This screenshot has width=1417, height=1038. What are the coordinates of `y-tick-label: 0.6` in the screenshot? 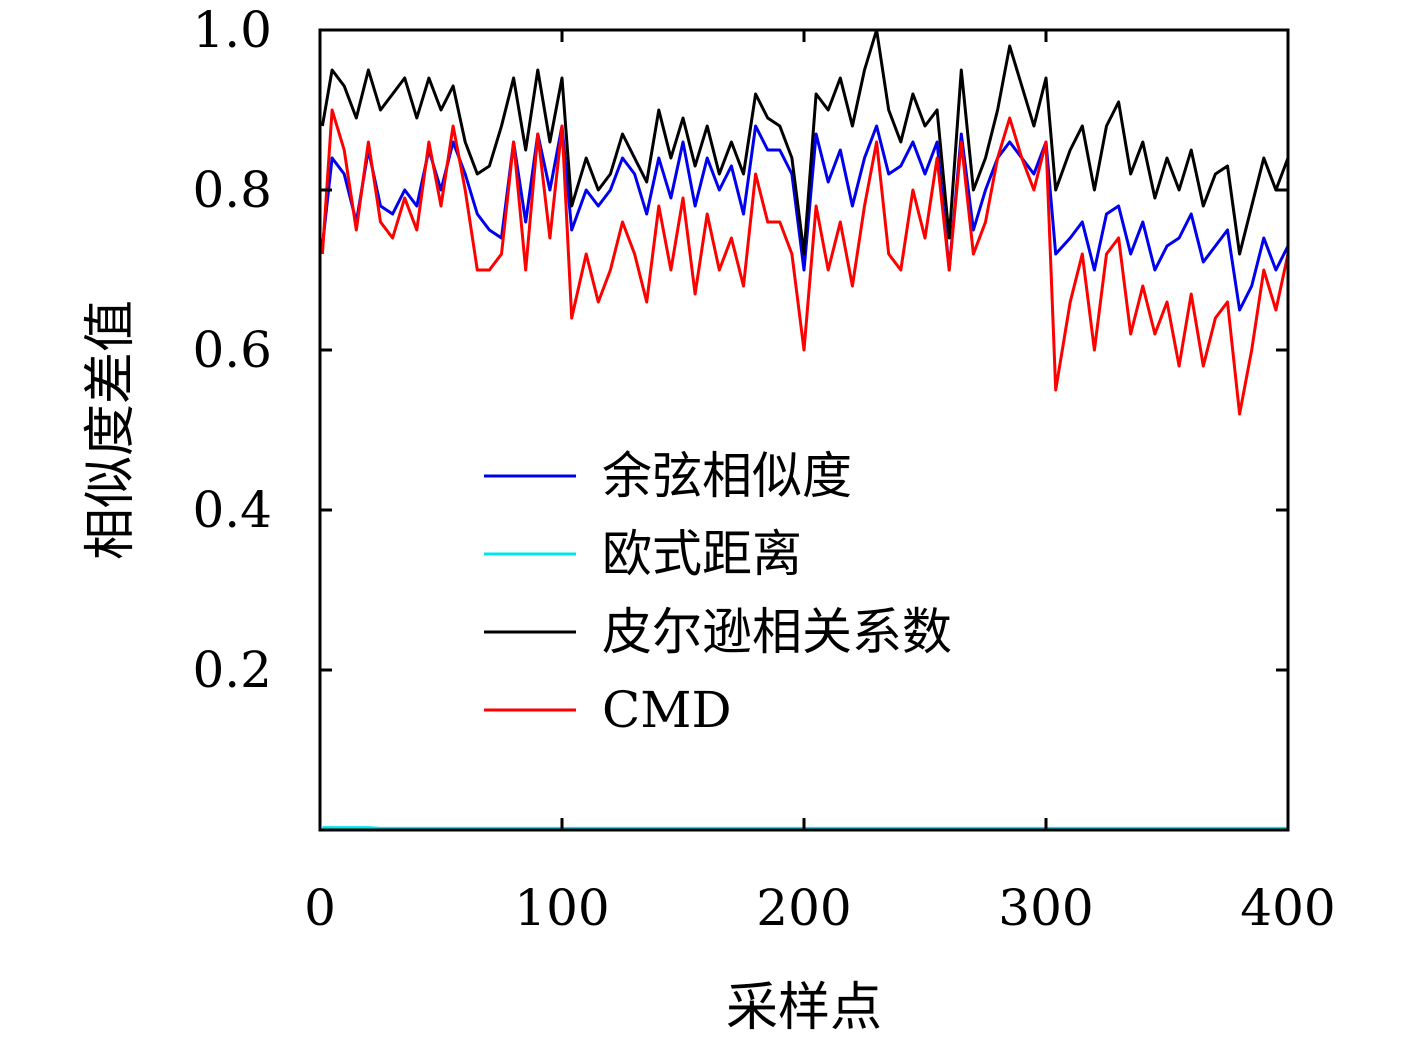 It's located at (232, 350).